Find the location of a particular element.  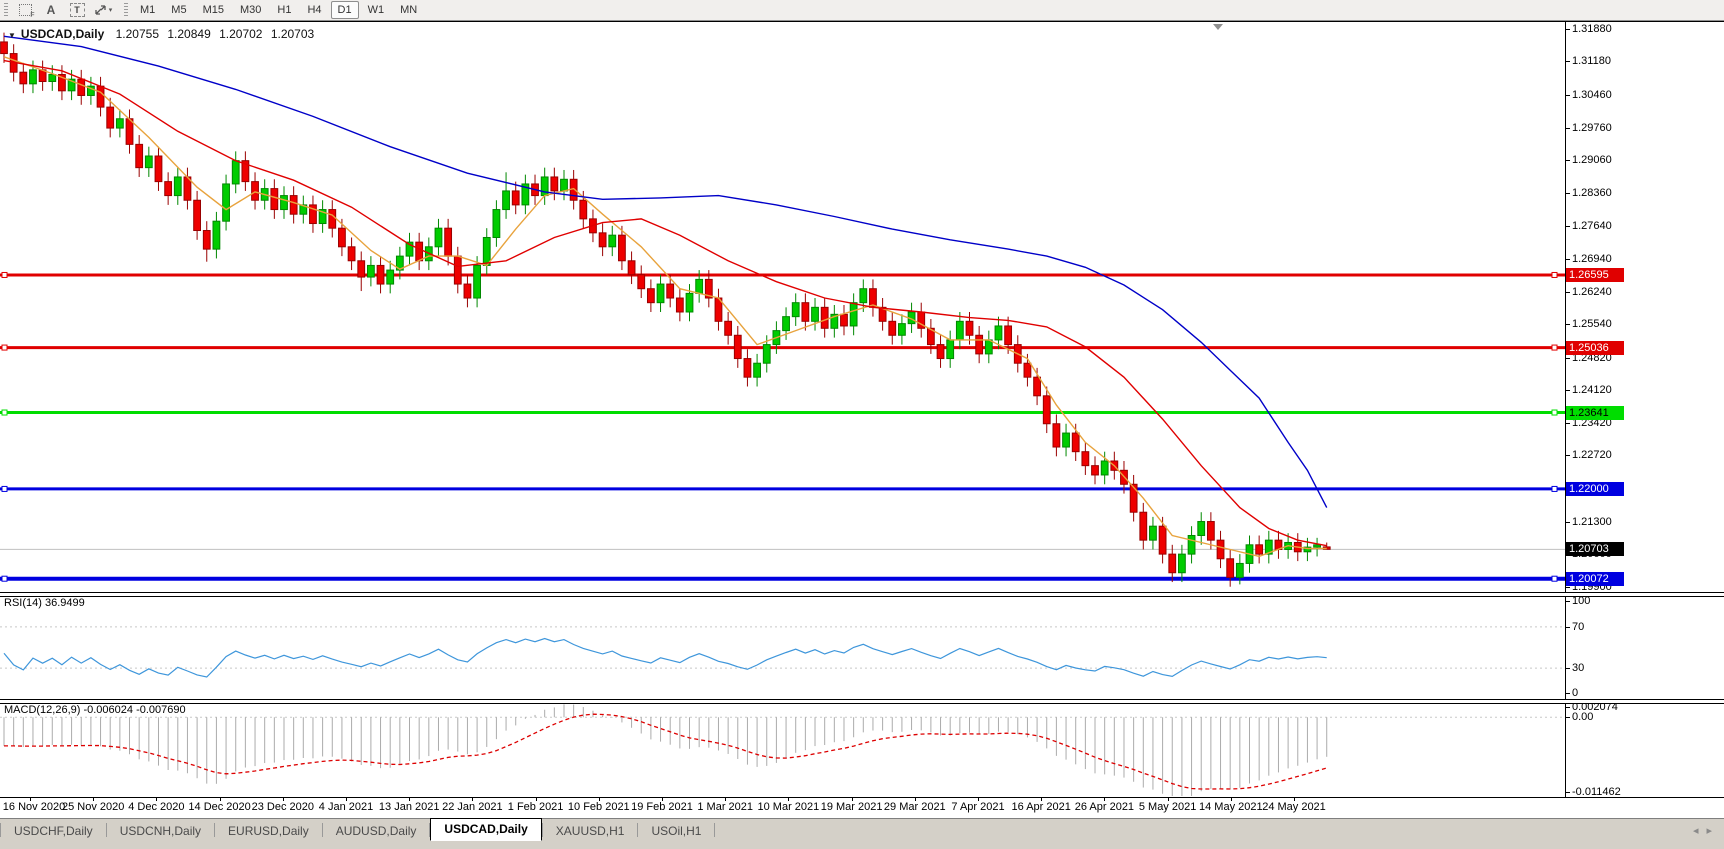

text-tool-button: T is located at coordinates (77, 10).